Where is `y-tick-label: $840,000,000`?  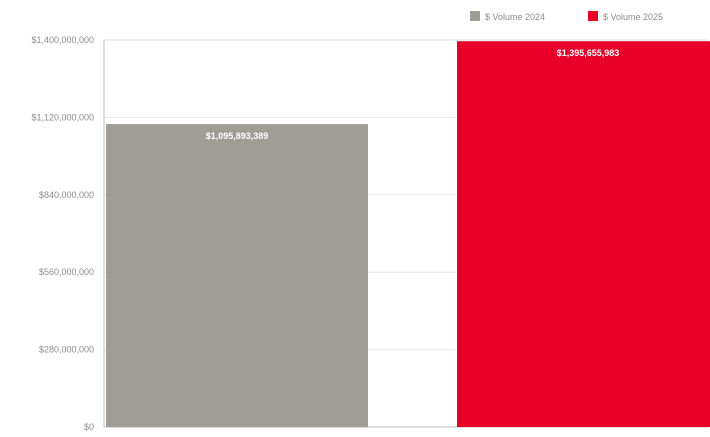 y-tick-label: $840,000,000 is located at coordinates (66, 195).